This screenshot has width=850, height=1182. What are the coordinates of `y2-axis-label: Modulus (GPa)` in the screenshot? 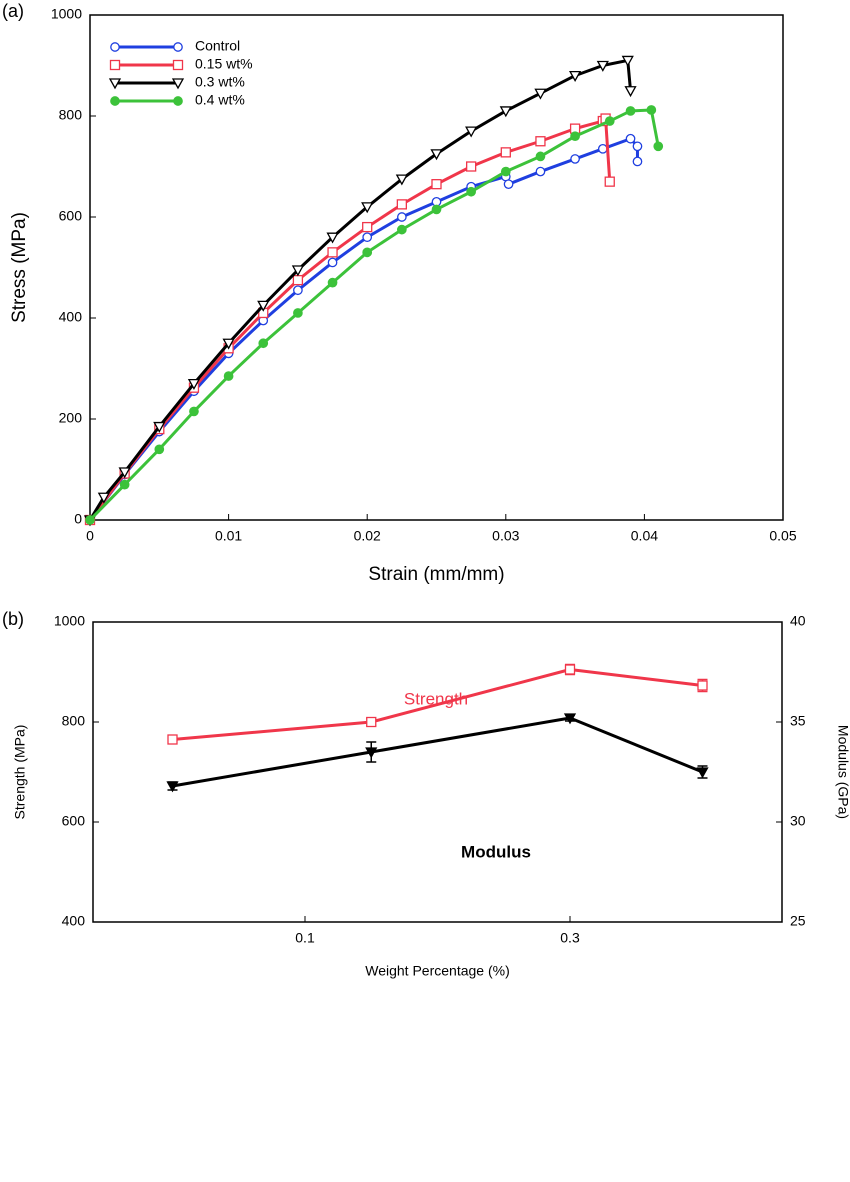 It's located at (842, 772).